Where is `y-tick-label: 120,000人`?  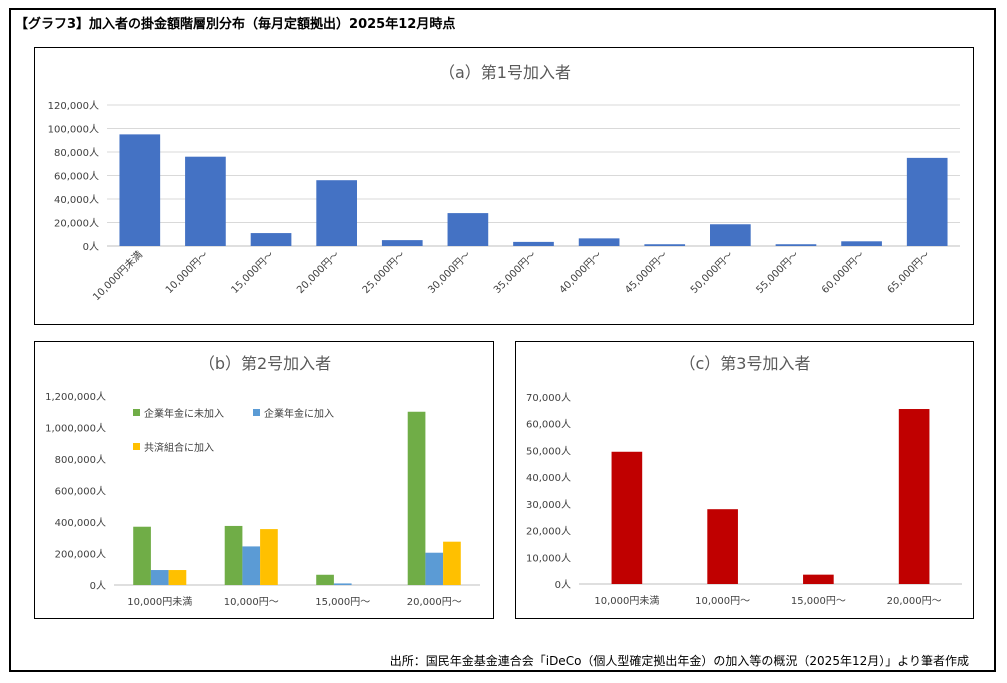 y-tick-label: 120,000人 is located at coordinates (73, 106).